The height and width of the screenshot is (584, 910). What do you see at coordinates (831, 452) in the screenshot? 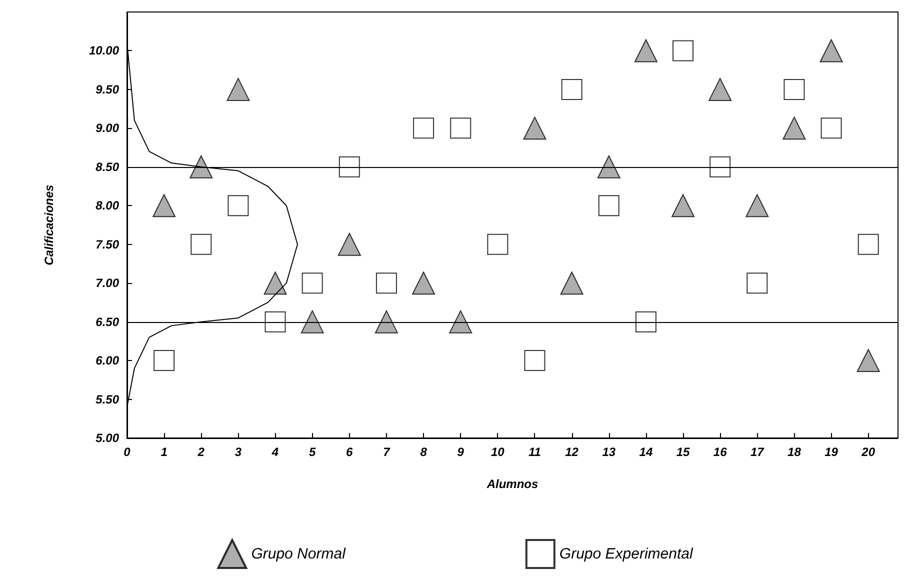
I see `x-tick-label: 19` at bounding box center [831, 452].